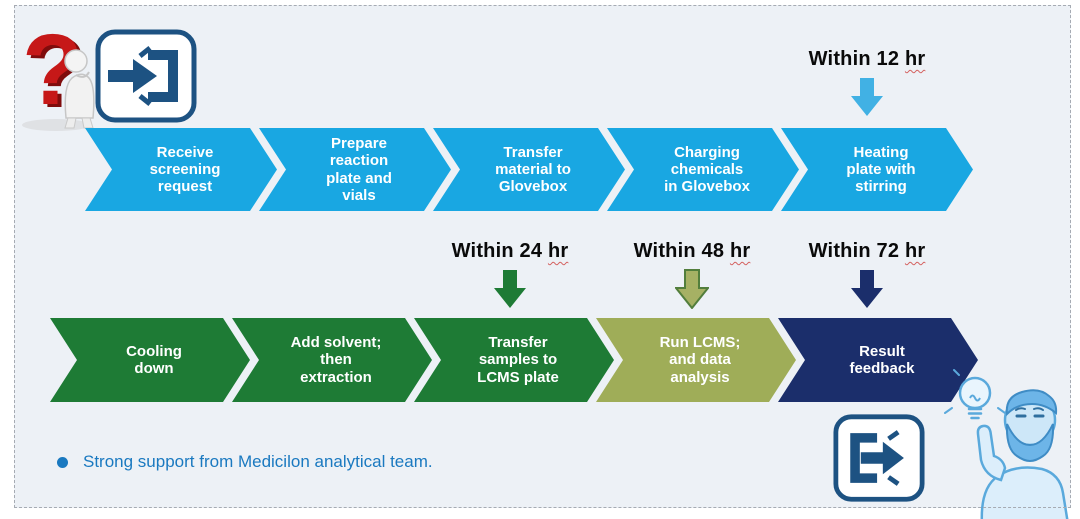 This screenshot has width=1080, height=519. What do you see at coordinates (154, 359) in the screenshot?
I see `step-label: Cooling down` at bounding box center [154, 359].